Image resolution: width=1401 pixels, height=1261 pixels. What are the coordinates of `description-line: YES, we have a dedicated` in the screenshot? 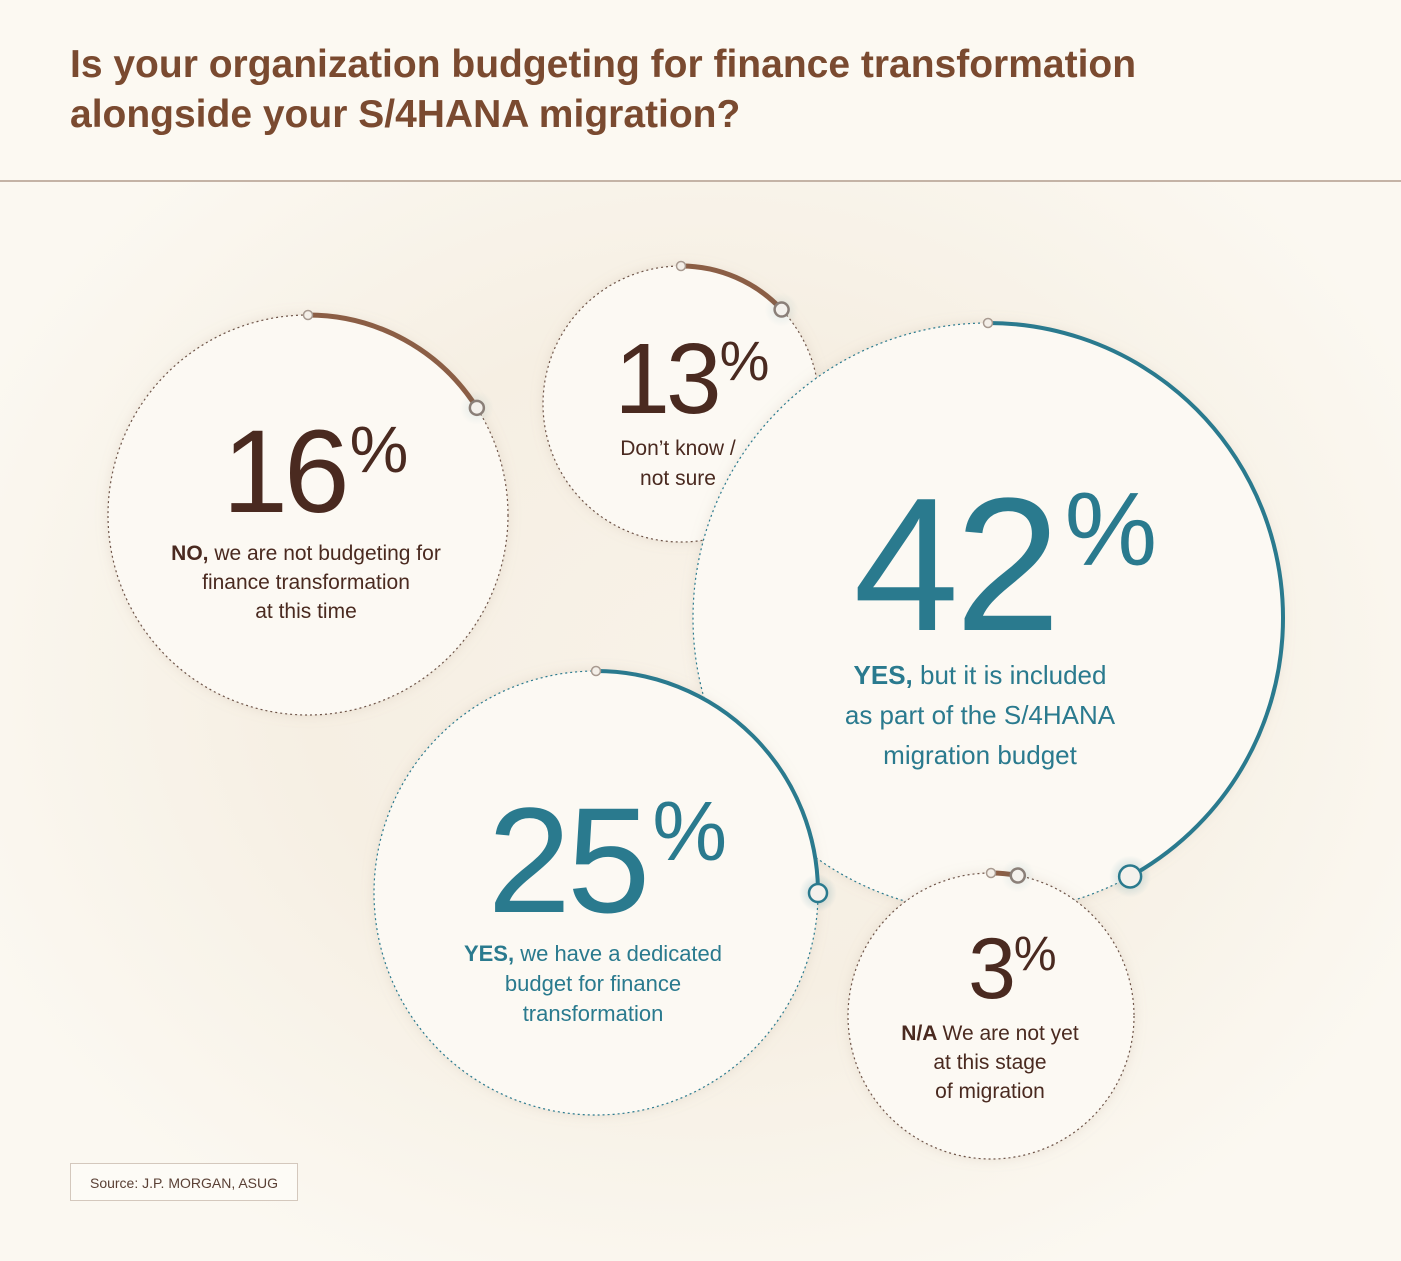 It's located at (593, 953).